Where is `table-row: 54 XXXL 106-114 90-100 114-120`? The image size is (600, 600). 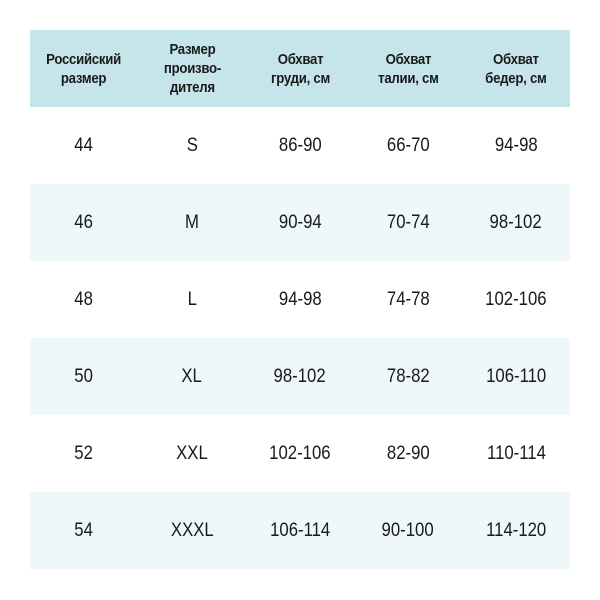 table-row: 54 XXXL 106-114 90-100 114-120 is located at coordinates (300, 530).